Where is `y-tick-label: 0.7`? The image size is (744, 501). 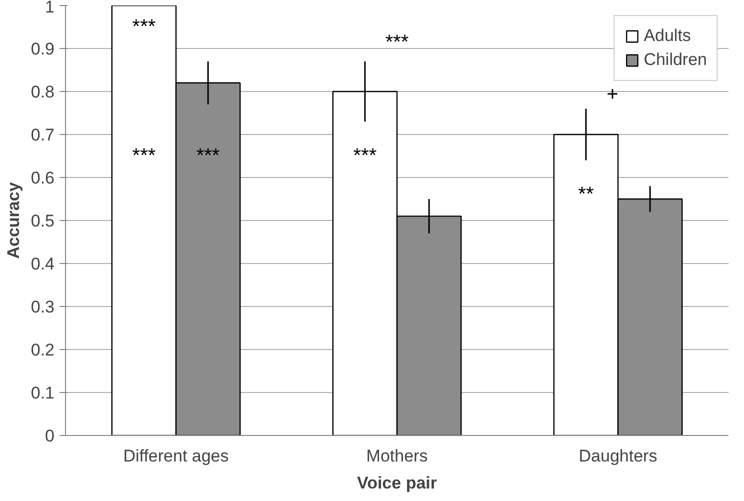 y-tick-label: 0.7 is located at coordinates (42, 135).